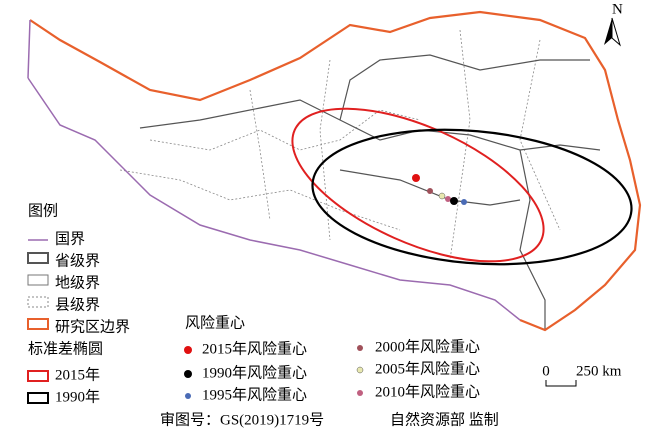 This screenshot has height=436, width=650. Describe the element at coordinates (546, 371) in the screenshot. I see `scale-start: 0` at that location.